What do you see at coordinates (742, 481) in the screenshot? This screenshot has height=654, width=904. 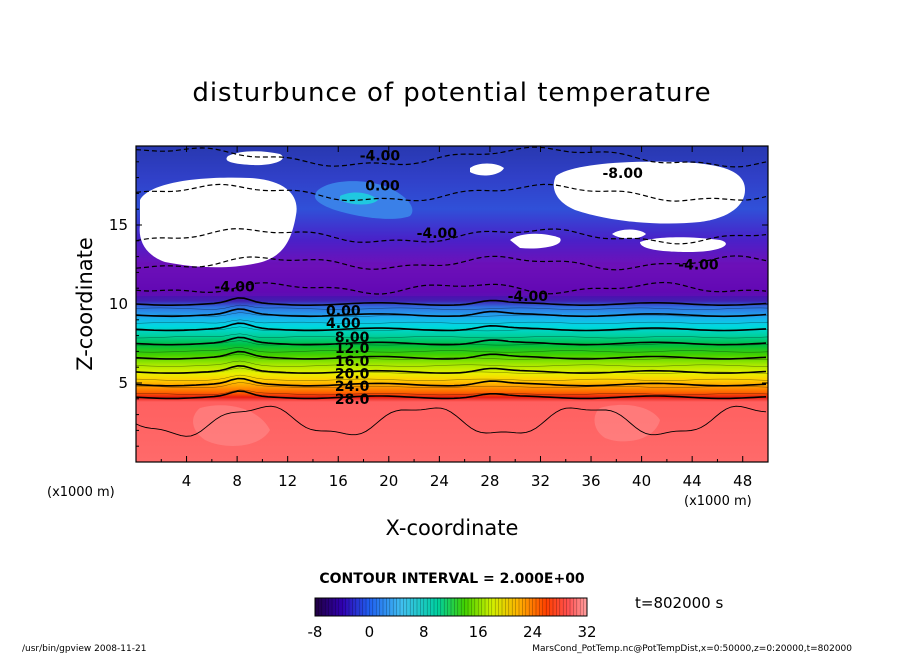 I see `x-tick-label: 48` at bounding box center [742, 481].